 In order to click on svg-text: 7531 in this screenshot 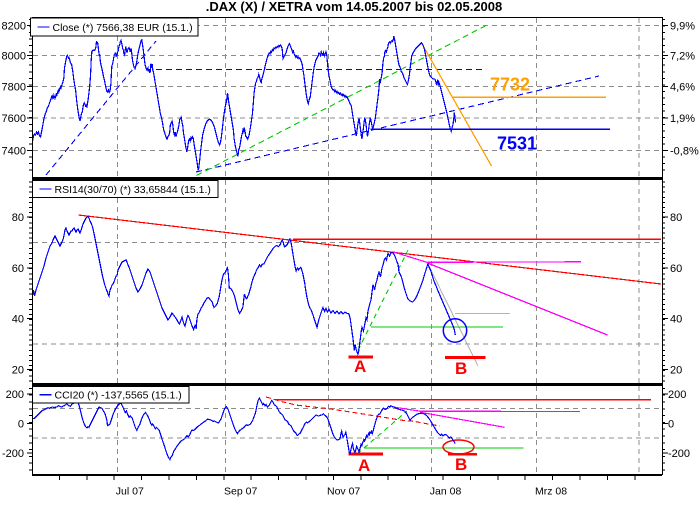, I will do `click(517, 144)`.